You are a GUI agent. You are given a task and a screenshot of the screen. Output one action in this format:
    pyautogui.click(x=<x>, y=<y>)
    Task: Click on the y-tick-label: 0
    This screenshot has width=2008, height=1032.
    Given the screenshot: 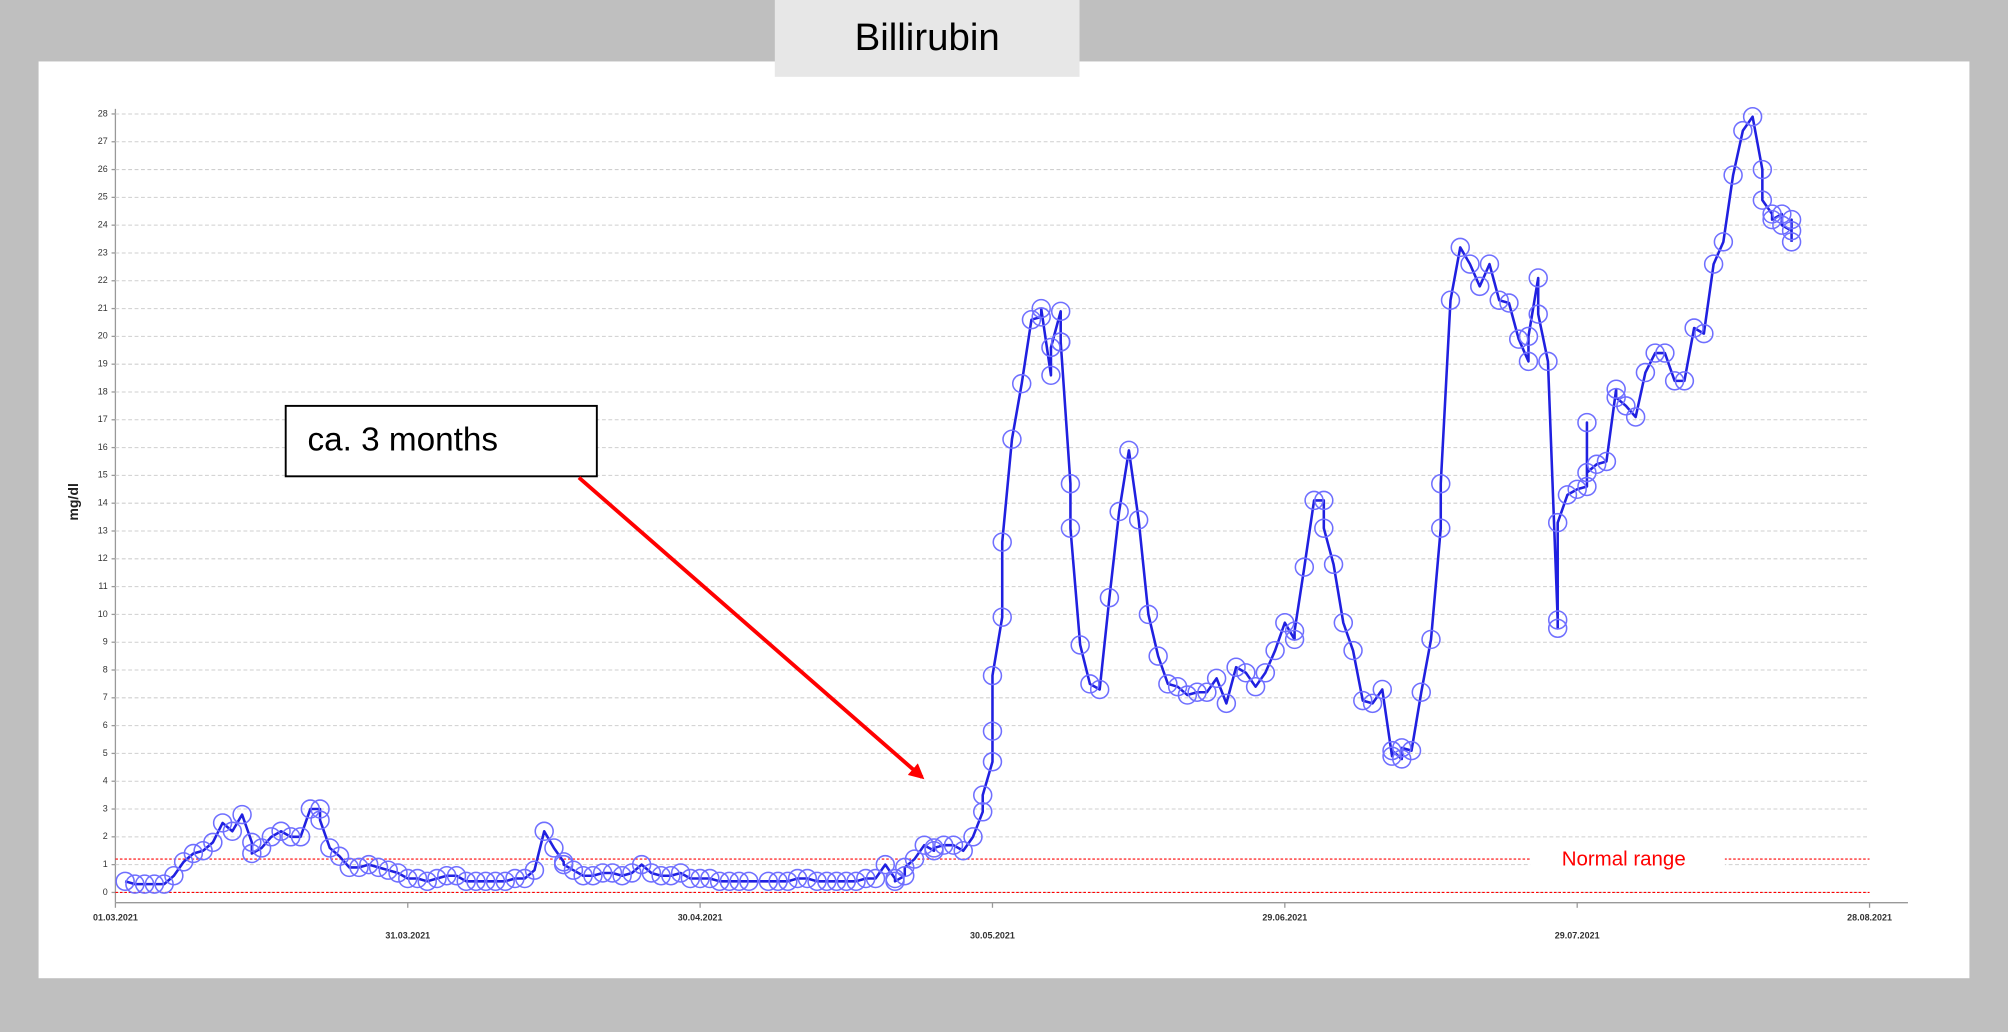 What is the action you would take?
    pyautogui.click(x=105, y=892)
    